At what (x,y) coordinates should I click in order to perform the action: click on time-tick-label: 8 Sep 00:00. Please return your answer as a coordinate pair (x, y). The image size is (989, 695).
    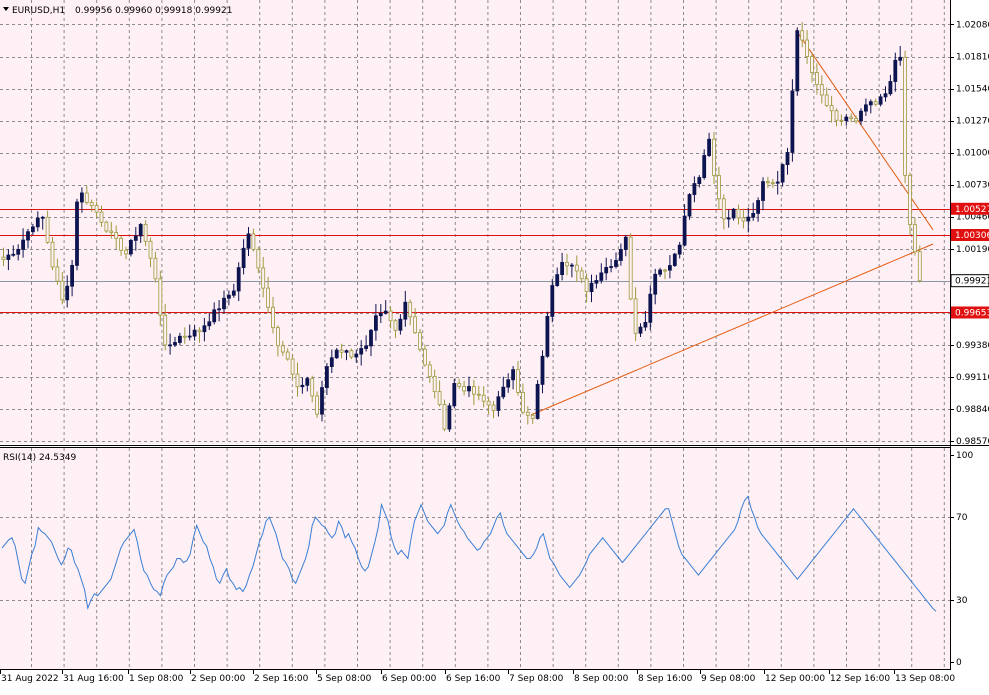
    Looking at the image, I should click on (601, 679).